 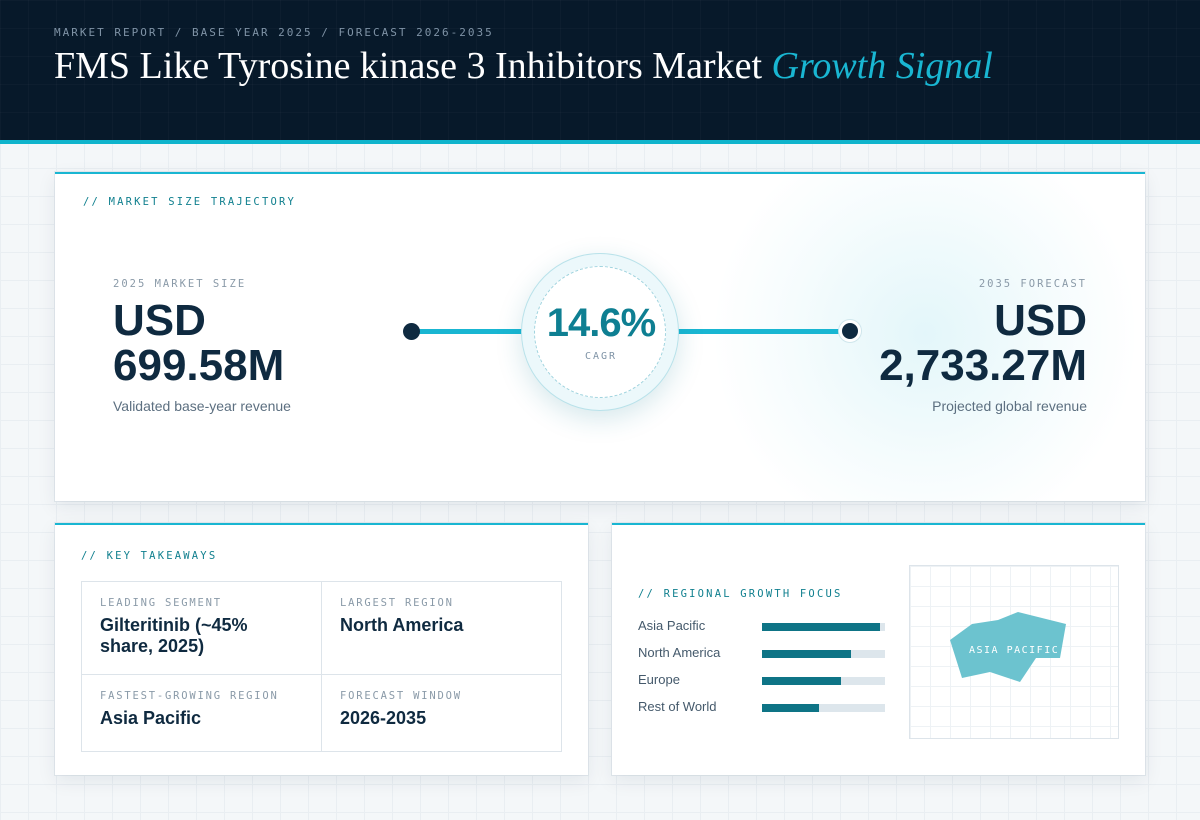 What do you see at coordinates (189, 696) in the screenshot?
I see `takeaway-label: FASTEST-GROWING REGION` at bounding box center [189, 696].